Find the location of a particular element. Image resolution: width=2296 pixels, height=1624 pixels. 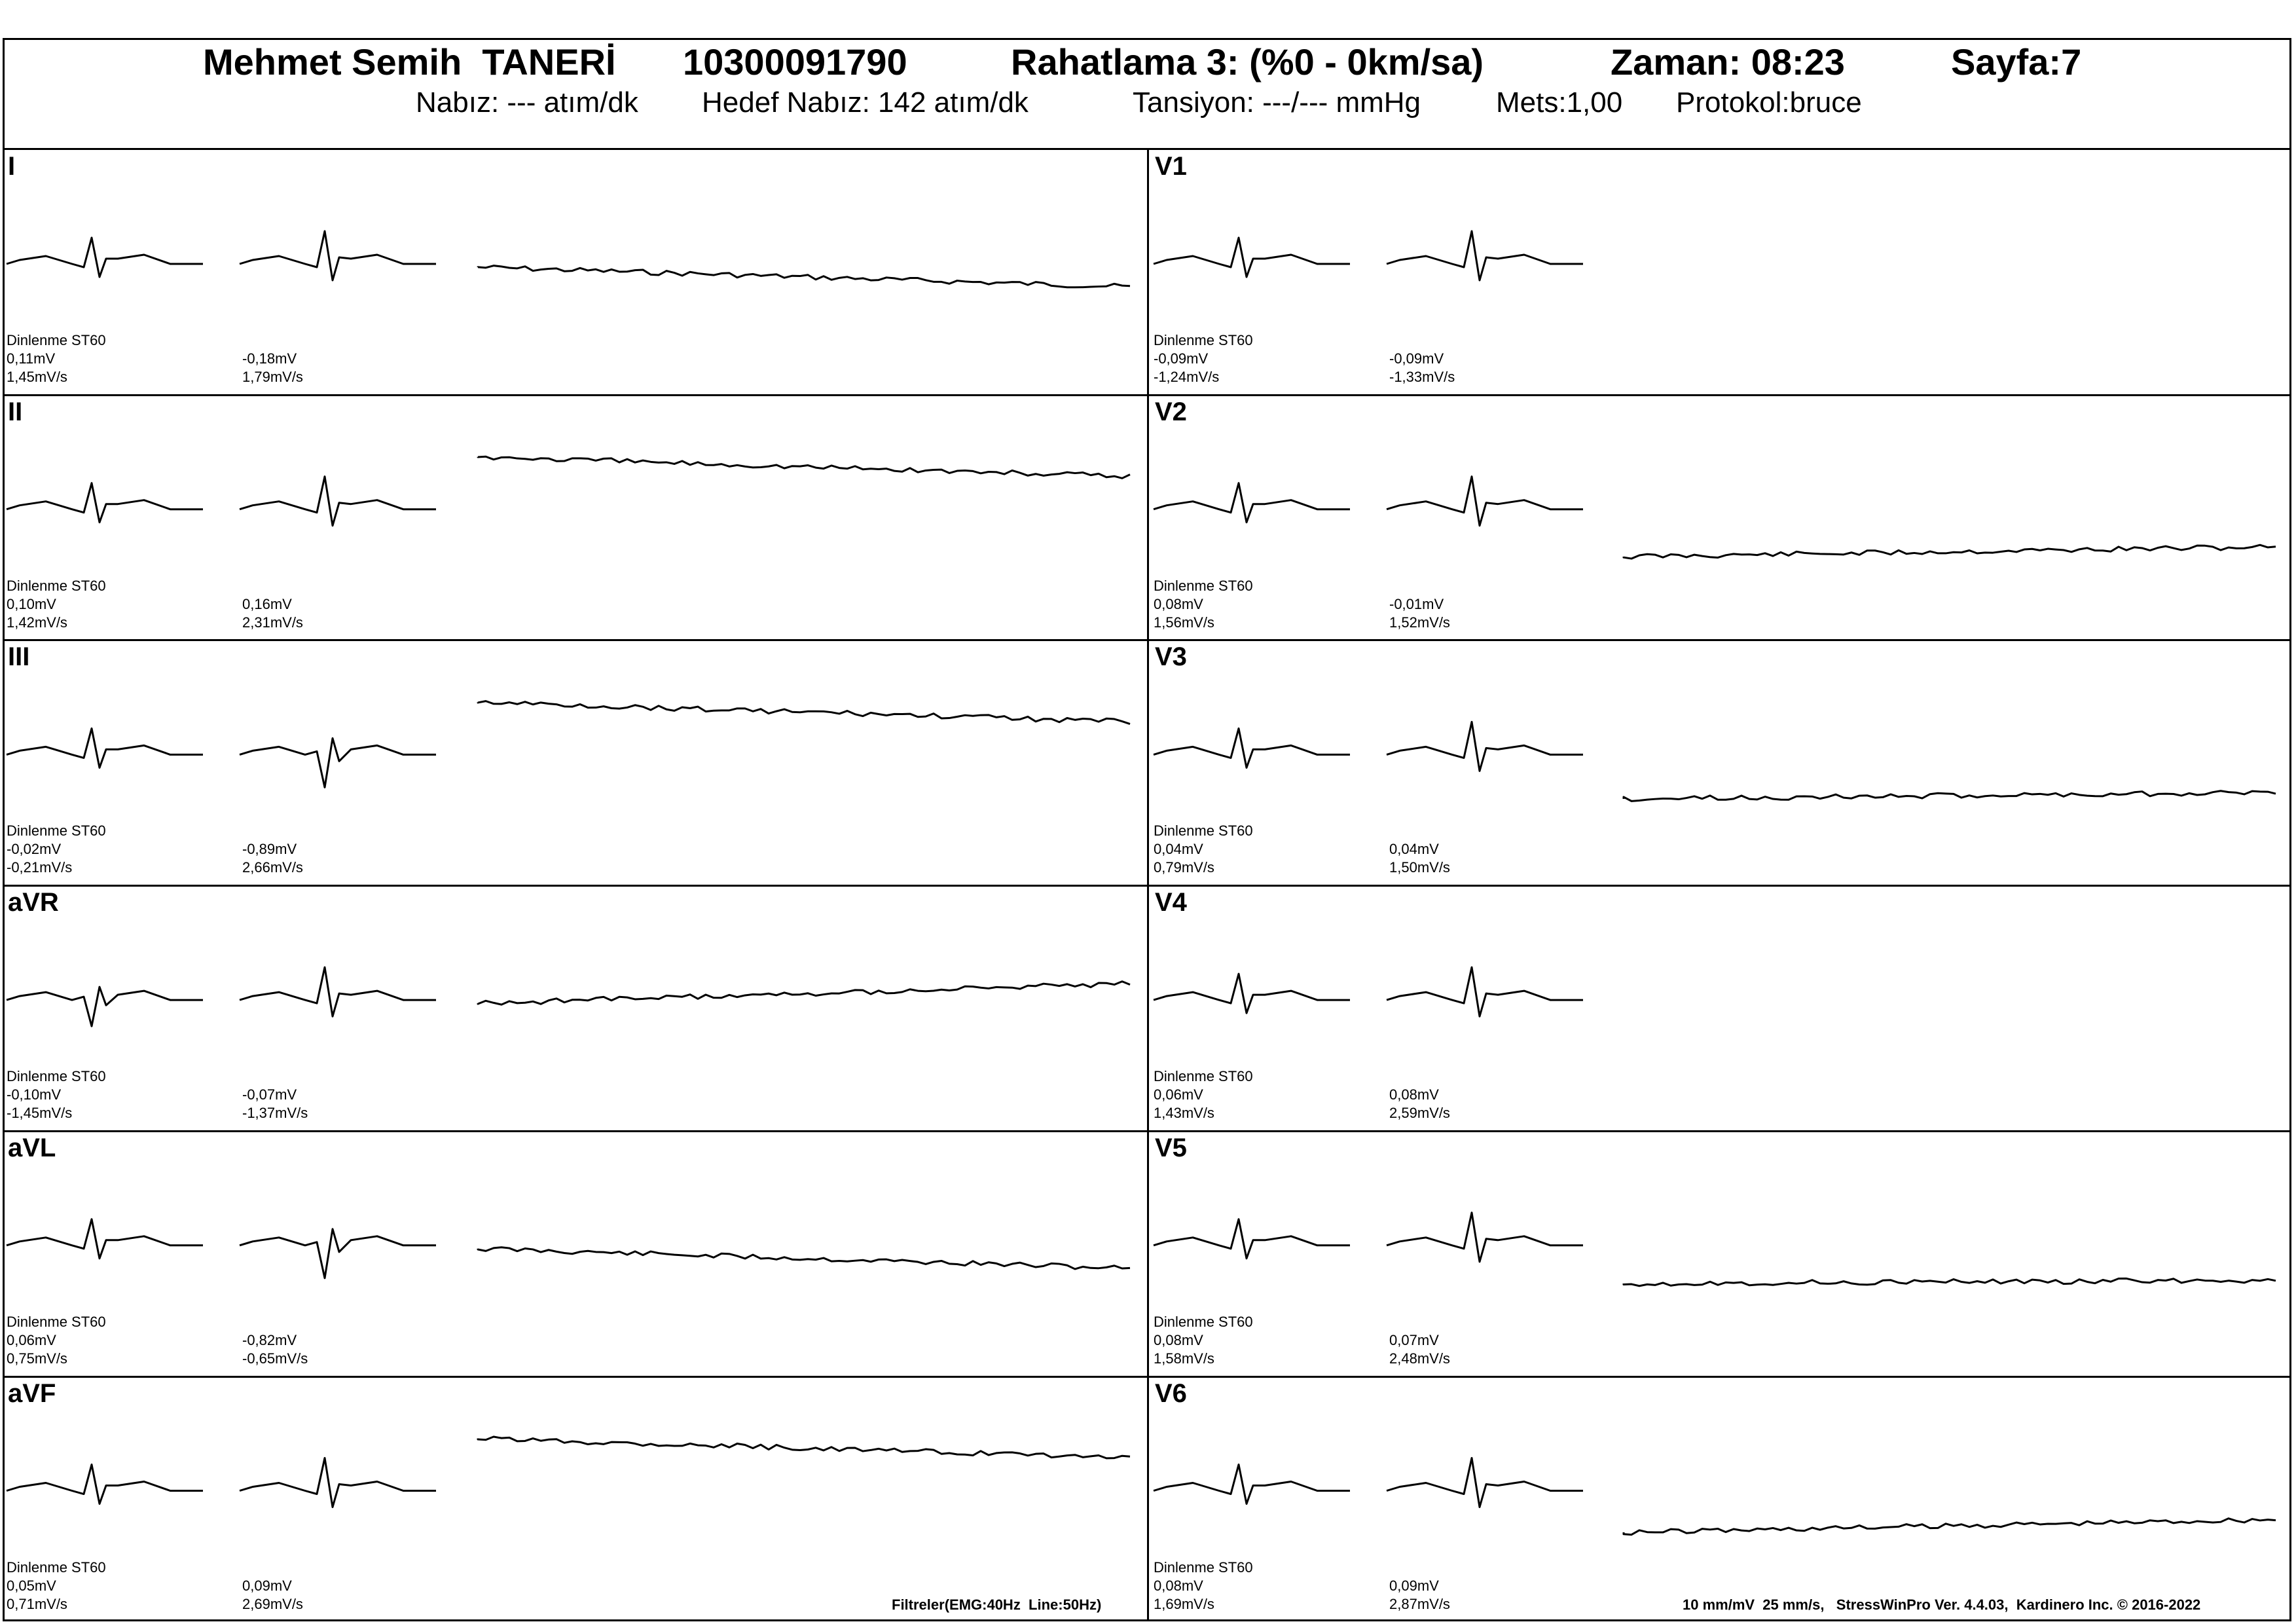

st-value: -1,45mV/s is located at coordinates (40, 1113).